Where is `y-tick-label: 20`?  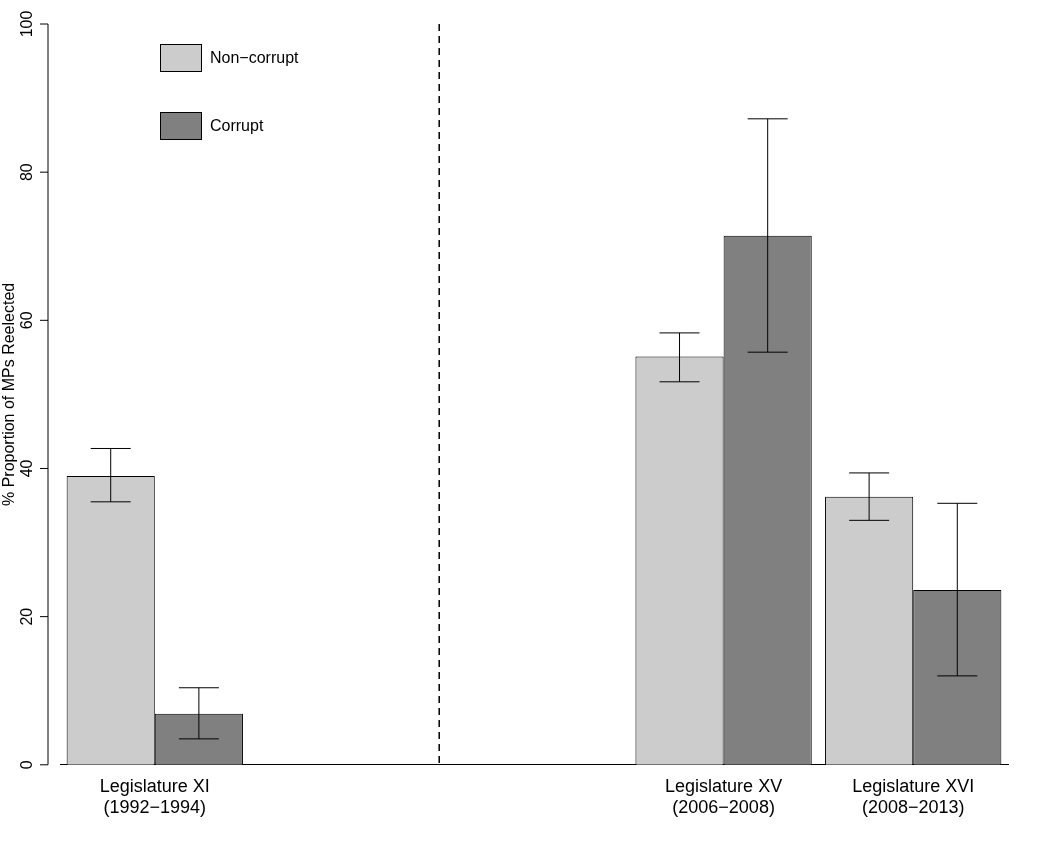
y-tick-label: 20 is located at coordinates (27, 616).